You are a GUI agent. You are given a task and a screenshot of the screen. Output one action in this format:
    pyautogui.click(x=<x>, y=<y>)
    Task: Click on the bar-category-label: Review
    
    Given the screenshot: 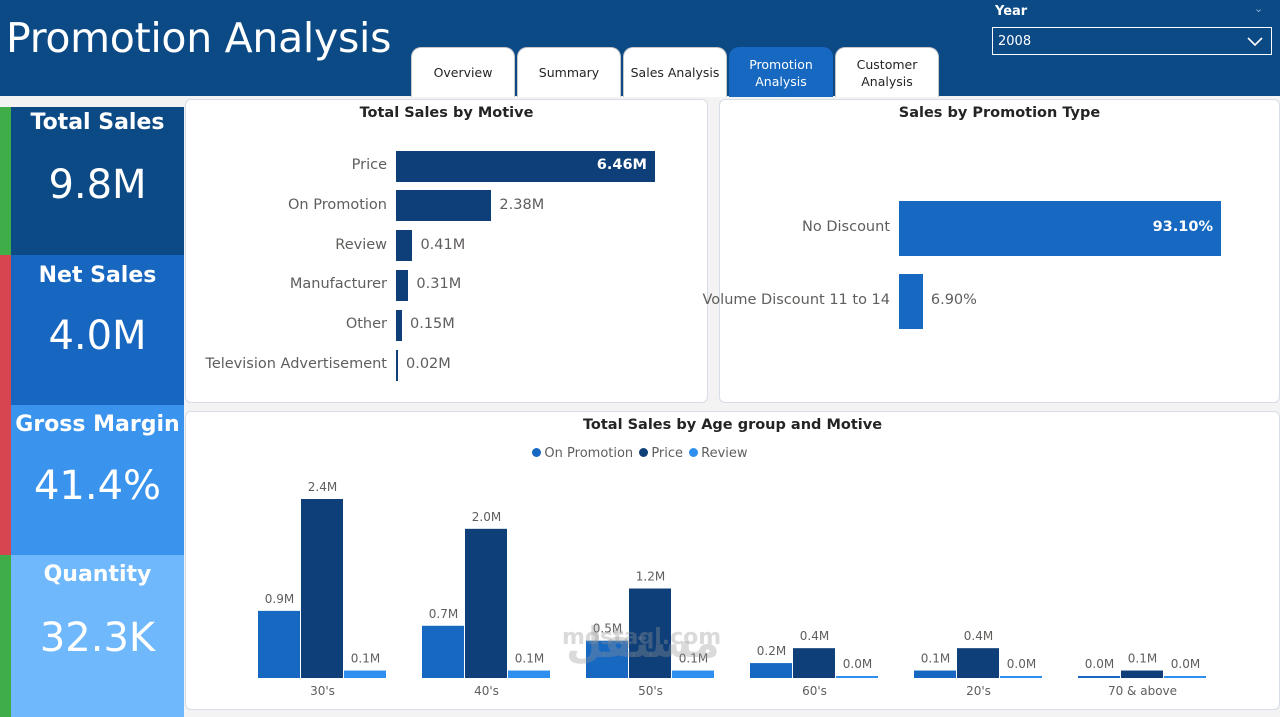 What is the action you would take?
    pyautogui.click(x=361, y=244)
    